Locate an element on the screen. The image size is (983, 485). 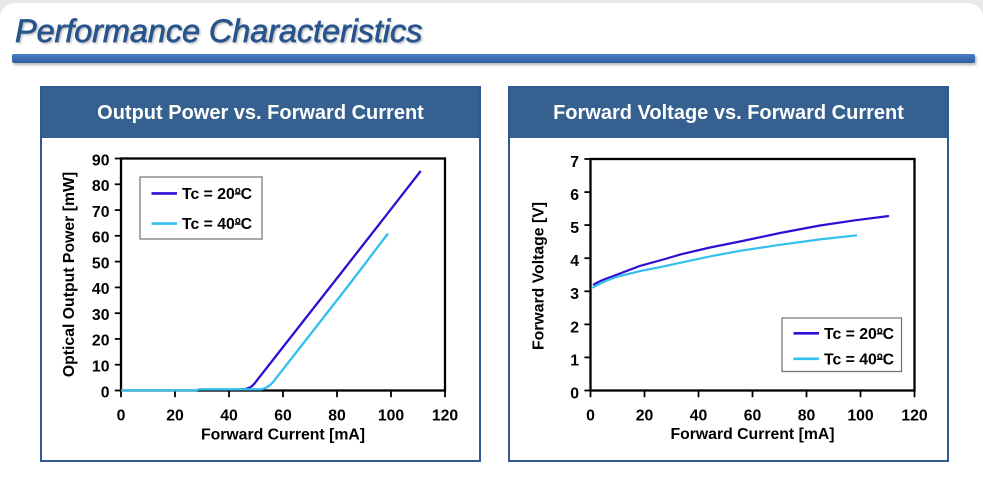
svg-text: Forward Voltage [V] is located at coordinates (539, 276).